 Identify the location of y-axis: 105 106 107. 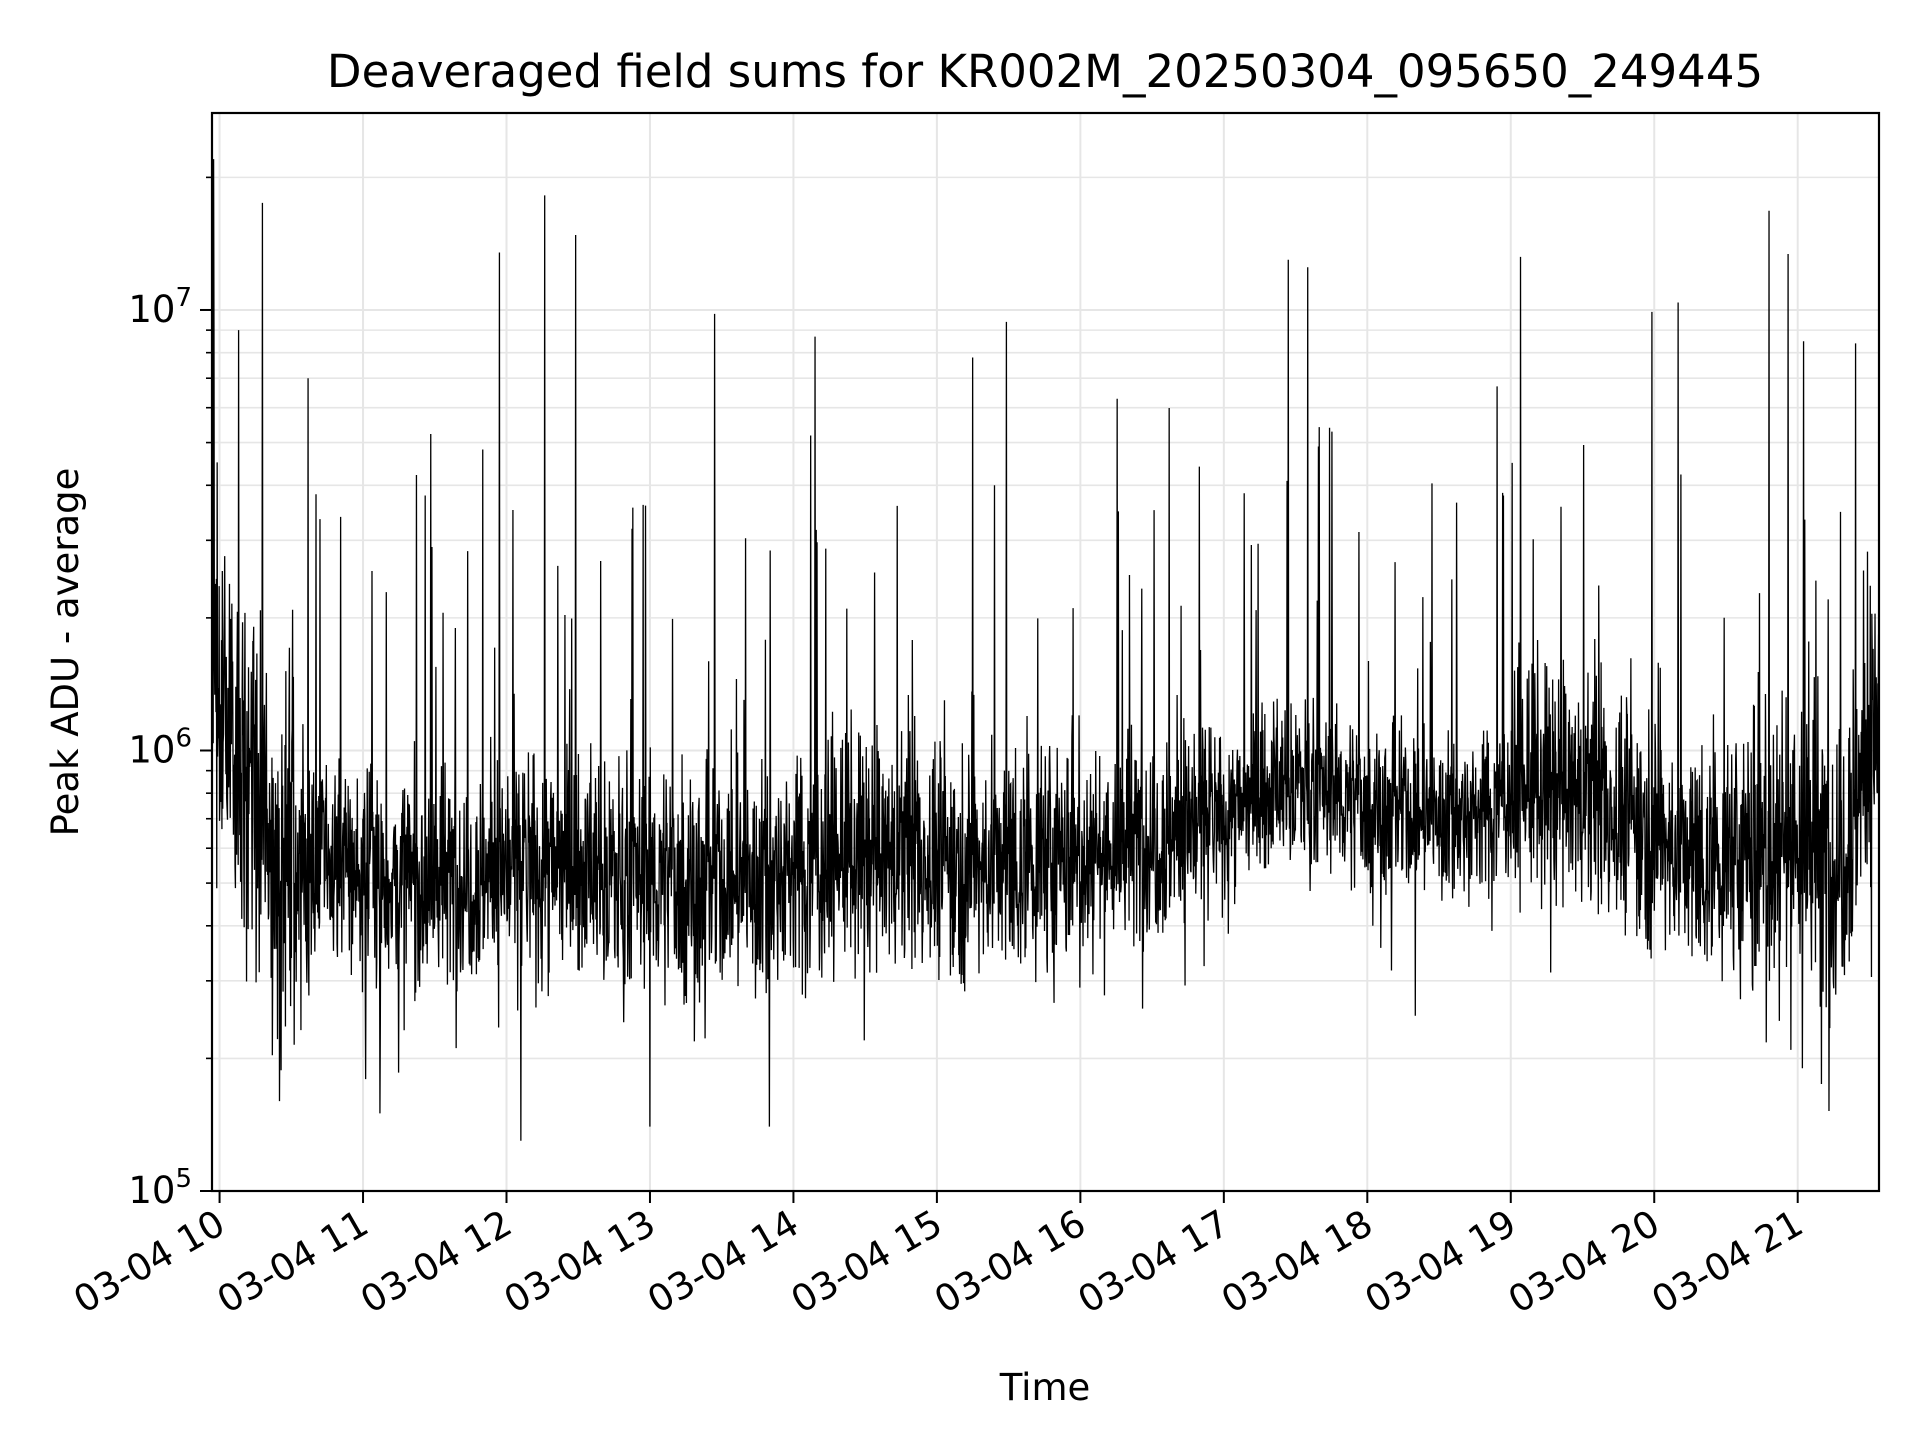
(170, 694).